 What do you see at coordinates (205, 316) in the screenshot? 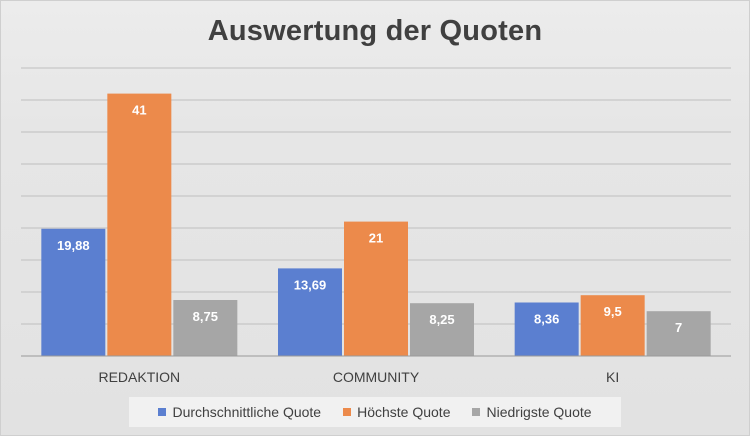
I see `data-label: 8,75` at bounding box center [205, 316].